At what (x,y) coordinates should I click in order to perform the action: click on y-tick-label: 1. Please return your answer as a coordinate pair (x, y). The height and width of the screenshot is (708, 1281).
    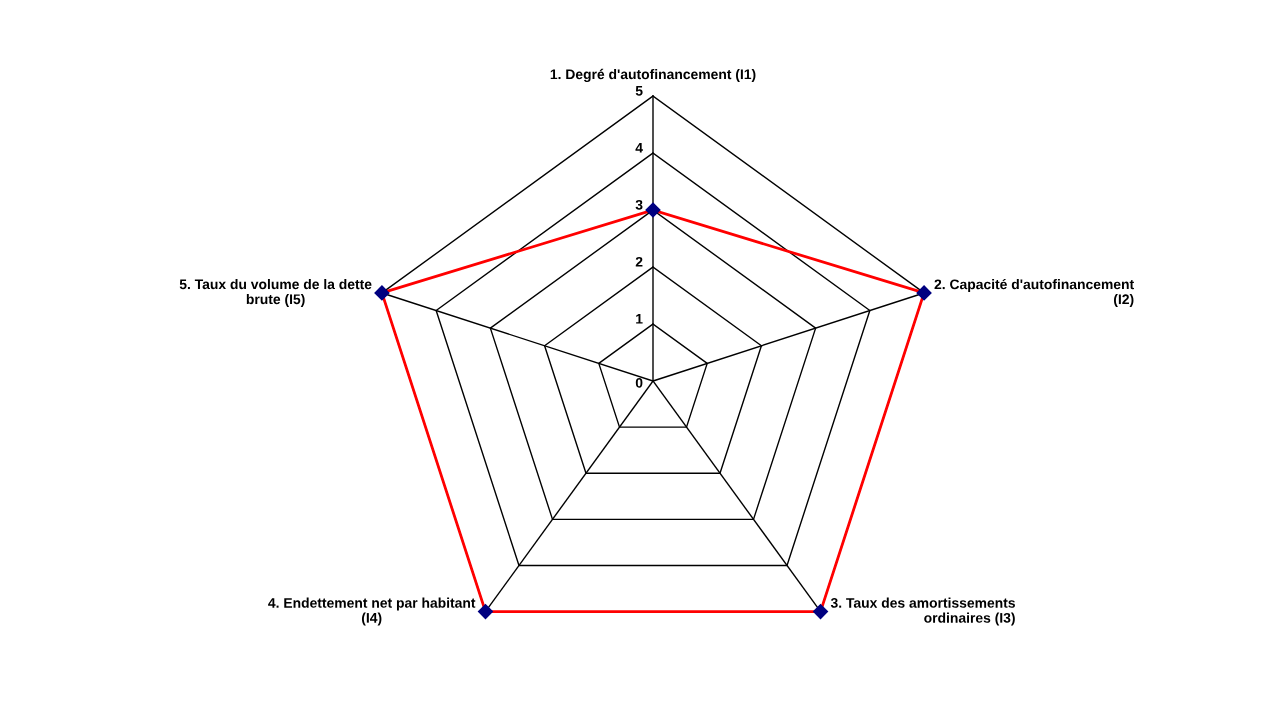
    Looking at the image, I should click on (639, 319).